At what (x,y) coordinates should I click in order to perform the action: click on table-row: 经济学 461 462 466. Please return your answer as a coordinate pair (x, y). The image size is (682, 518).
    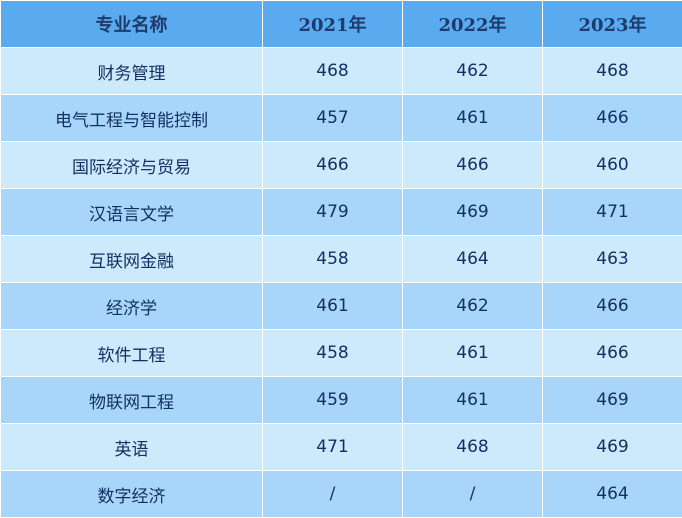
    Looking at the image, I should click on (341, 306).